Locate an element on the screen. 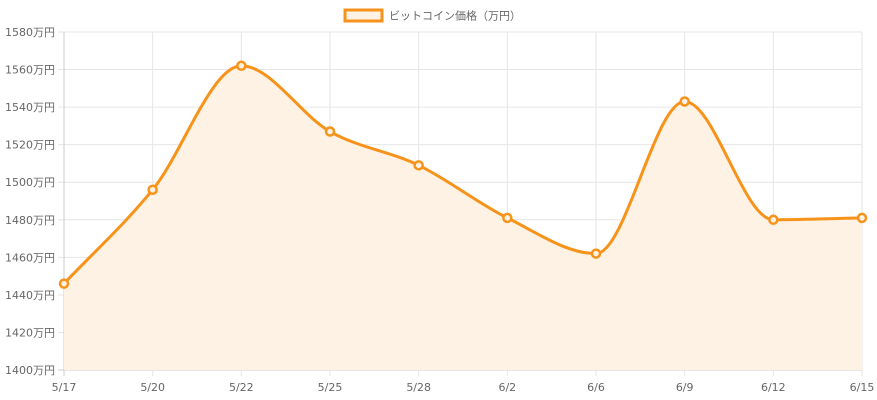 The width and height of the screenshot is (877, 400). x-tick-label: 5/20 is located at coordinates (152, 387).